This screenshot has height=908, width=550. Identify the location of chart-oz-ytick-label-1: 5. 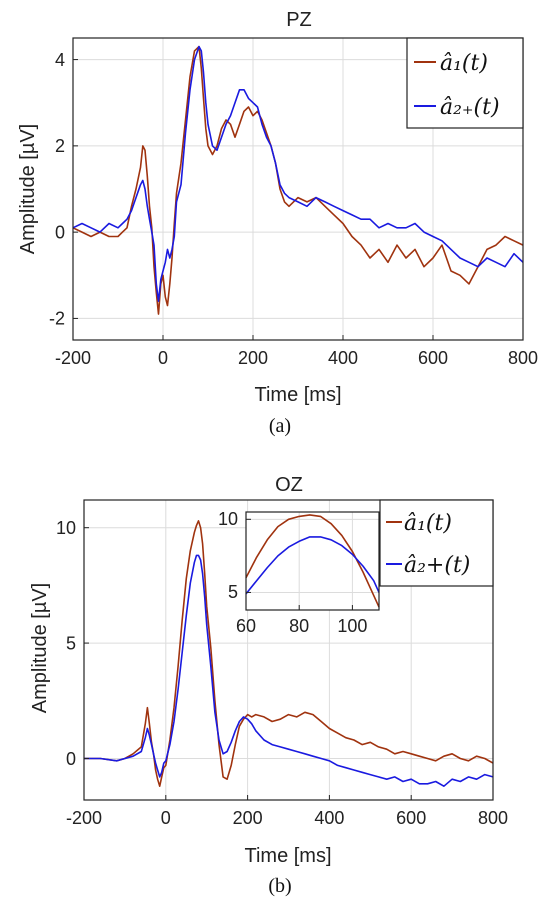
(71, 643).